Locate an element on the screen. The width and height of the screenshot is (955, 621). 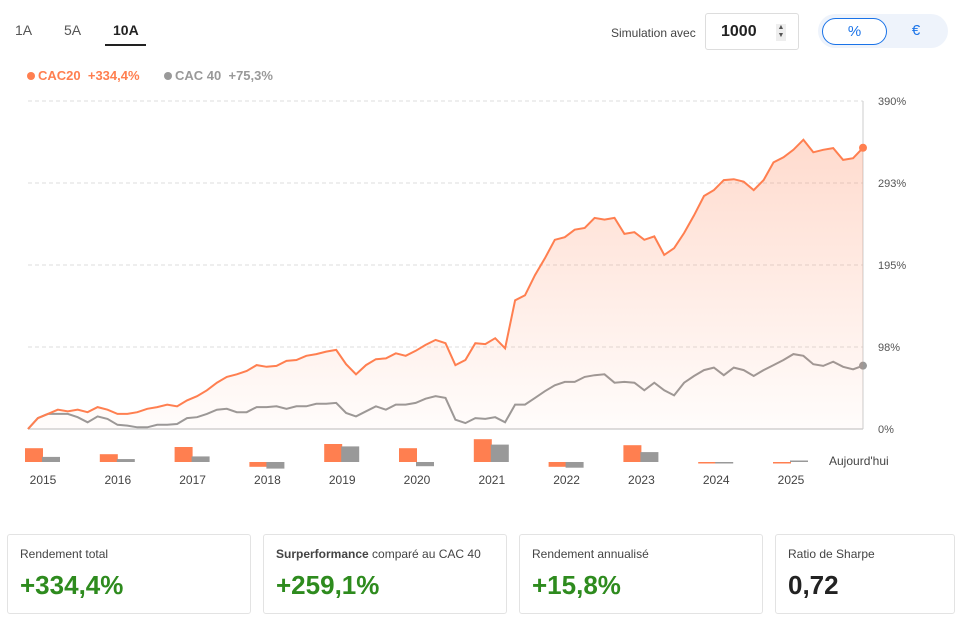
simulation-amount-input: 1000 ▲ ▼ is located at coordinates (752, 31).